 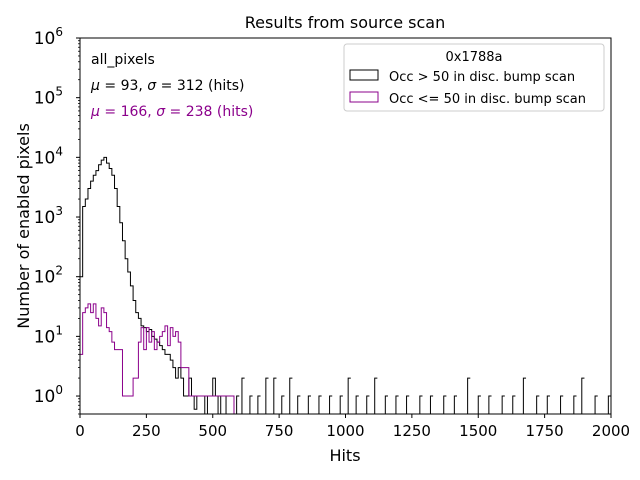 I want to click on histogram-step-line, so click(x=157, y=358).